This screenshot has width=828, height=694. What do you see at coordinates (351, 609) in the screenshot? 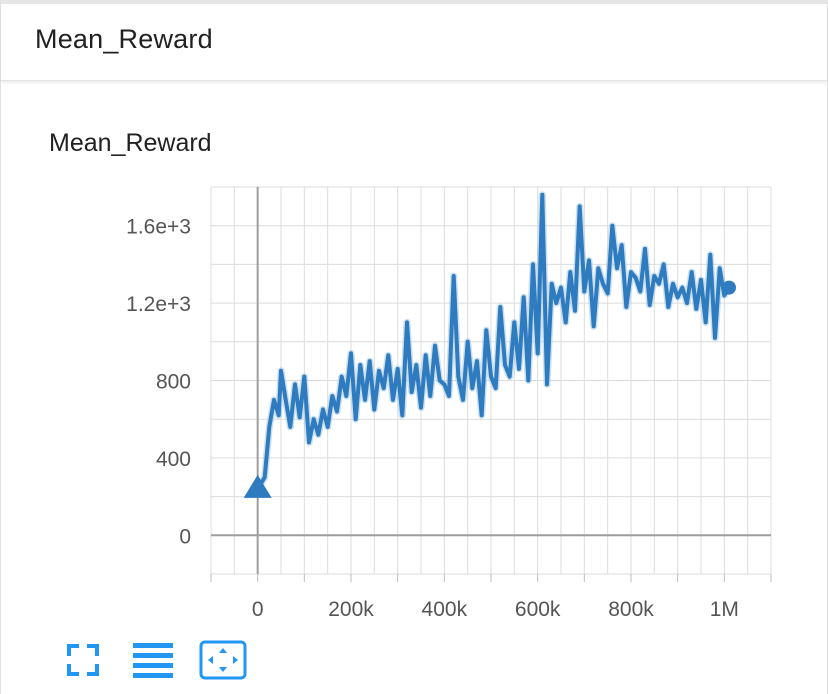
I see `x-tick-label: 200k` at bounding box center [351, 609].